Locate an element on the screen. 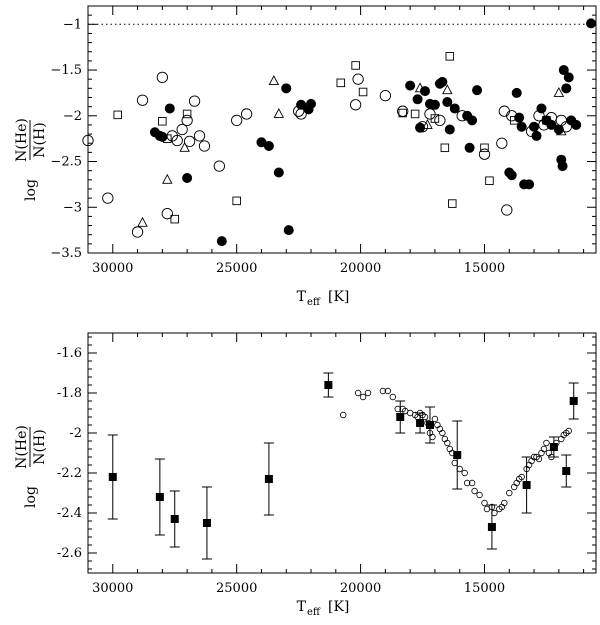 The image size is (600, 625). top-y-tick-label: −1.5 is located at coordinates (66, 70).